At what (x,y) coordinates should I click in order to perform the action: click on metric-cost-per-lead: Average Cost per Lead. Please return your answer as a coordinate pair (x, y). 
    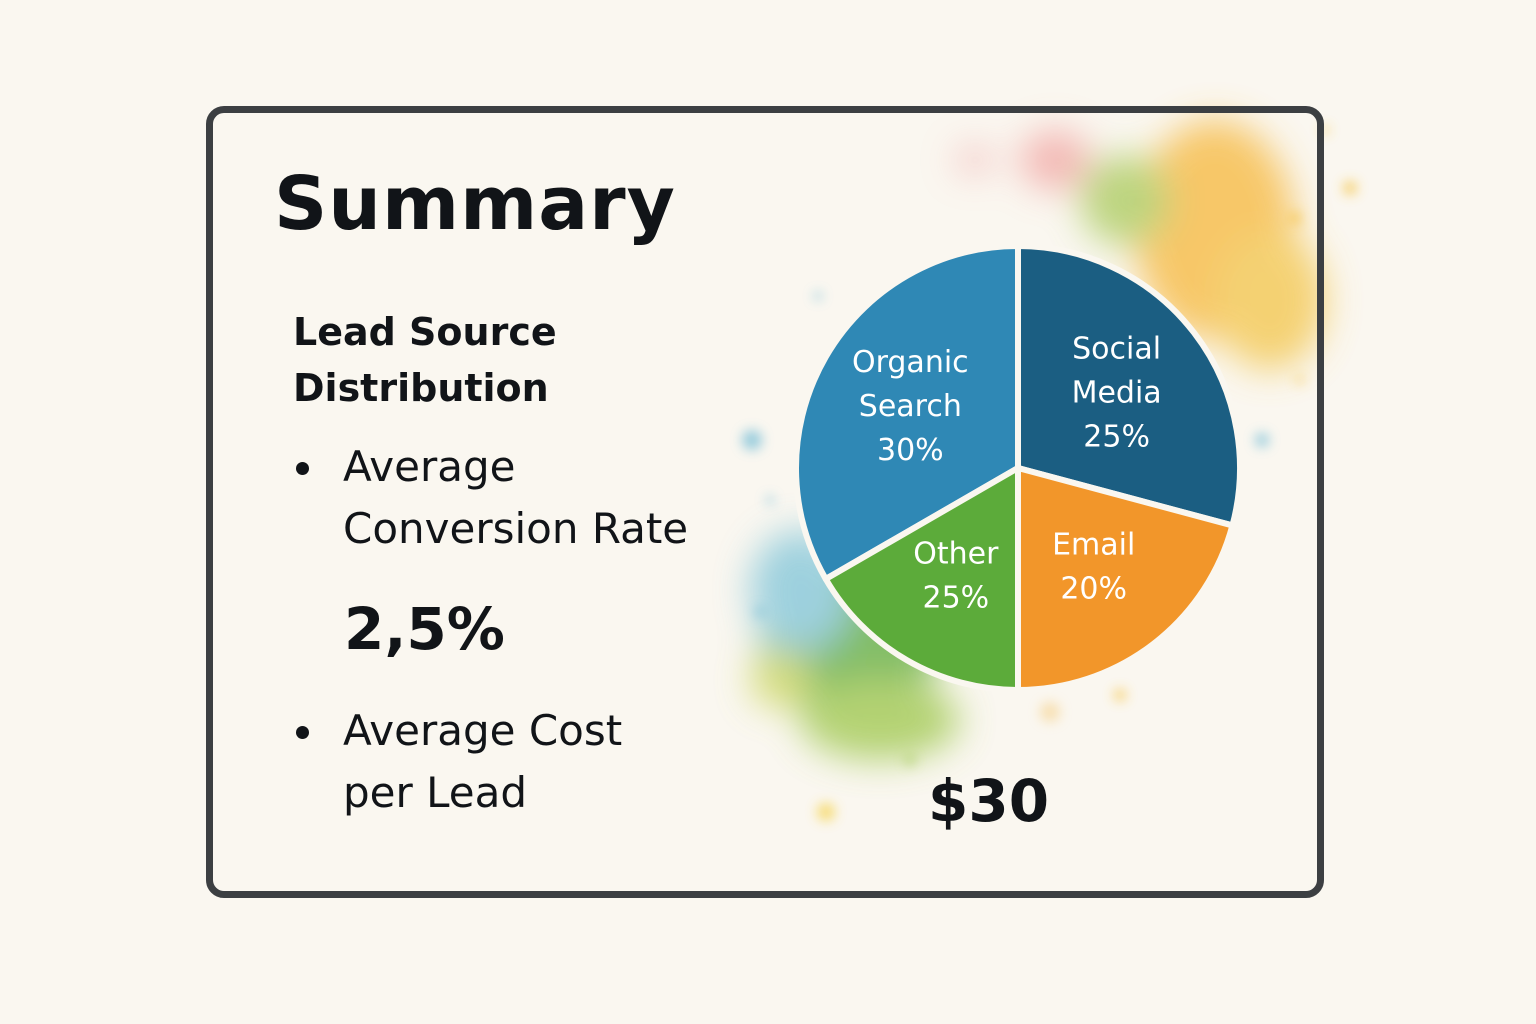
    Looking at the image, I should click on (496, 762).